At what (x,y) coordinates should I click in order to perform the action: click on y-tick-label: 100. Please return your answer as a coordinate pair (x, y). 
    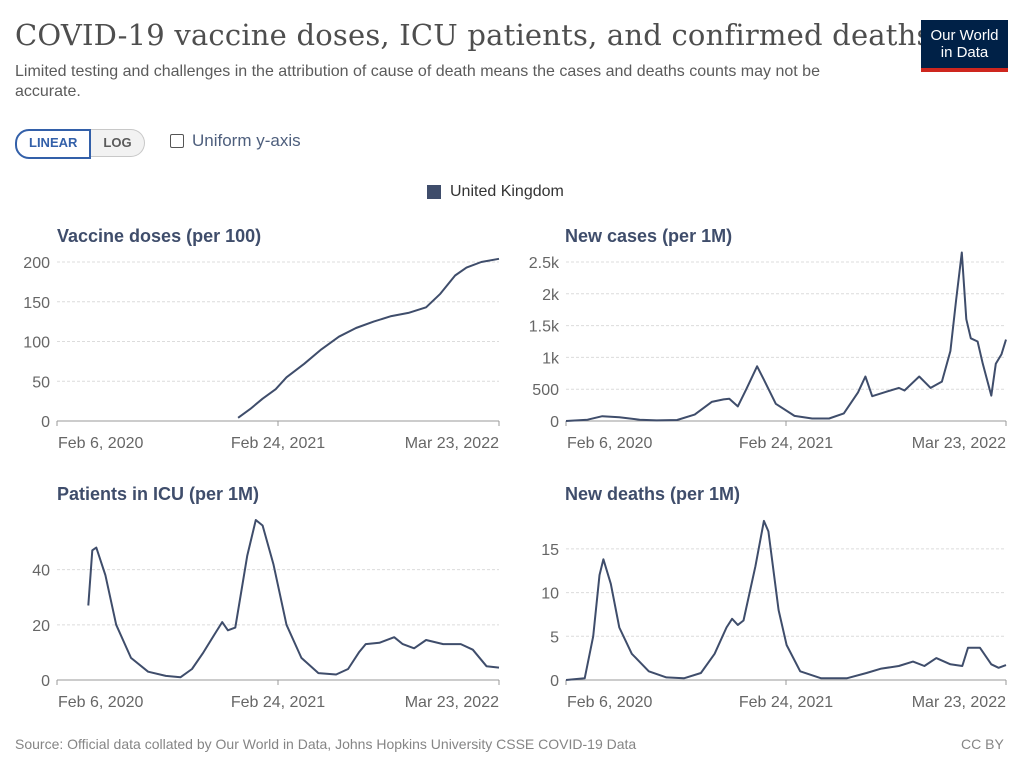
    Looking at the image, I should click on (36, 343).